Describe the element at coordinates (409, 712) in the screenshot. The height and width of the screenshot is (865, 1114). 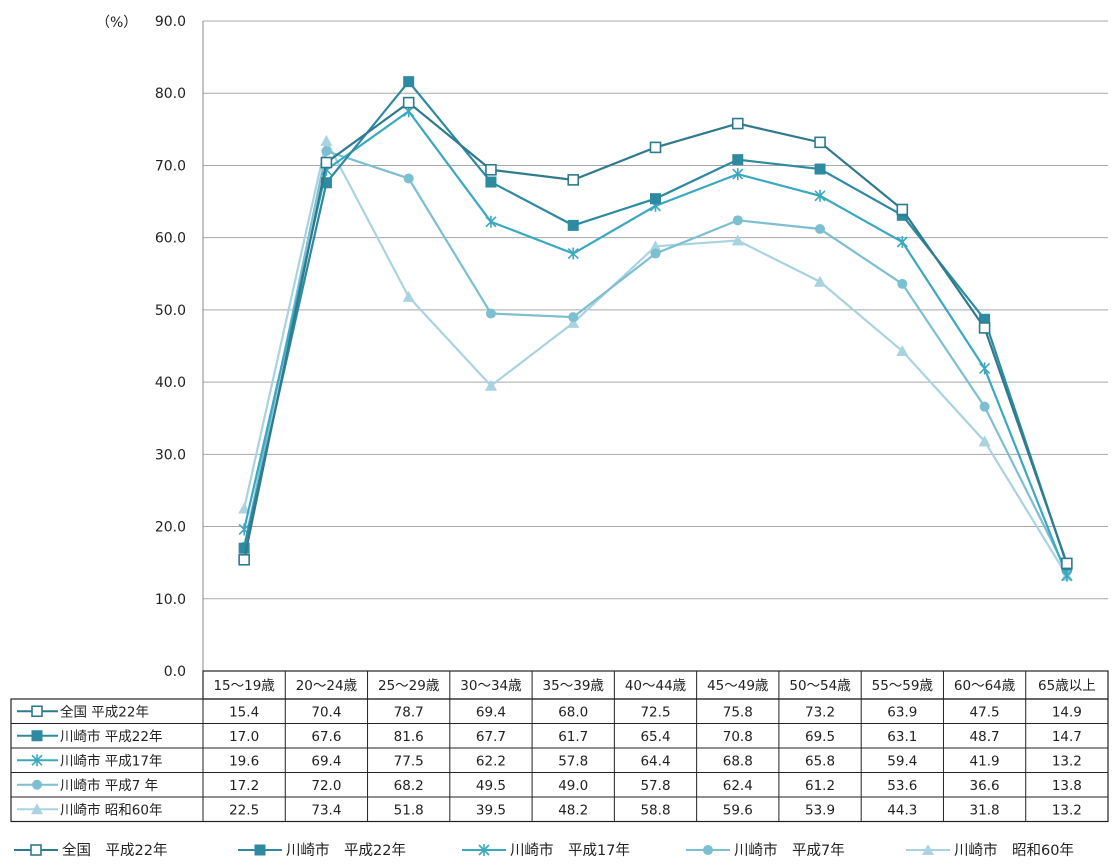
I see `table-cell: 78.7` at that location.